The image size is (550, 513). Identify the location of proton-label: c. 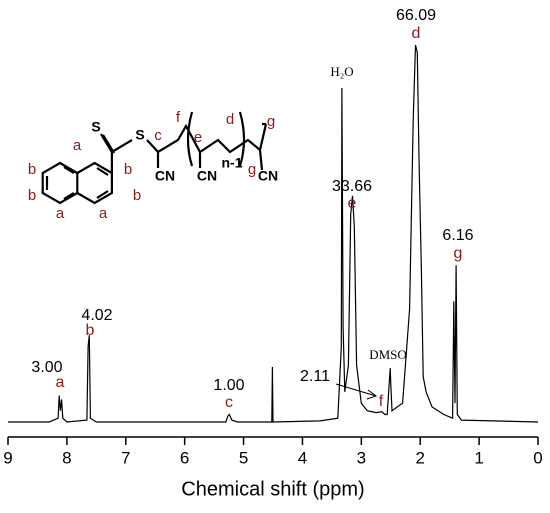
(229, 402).